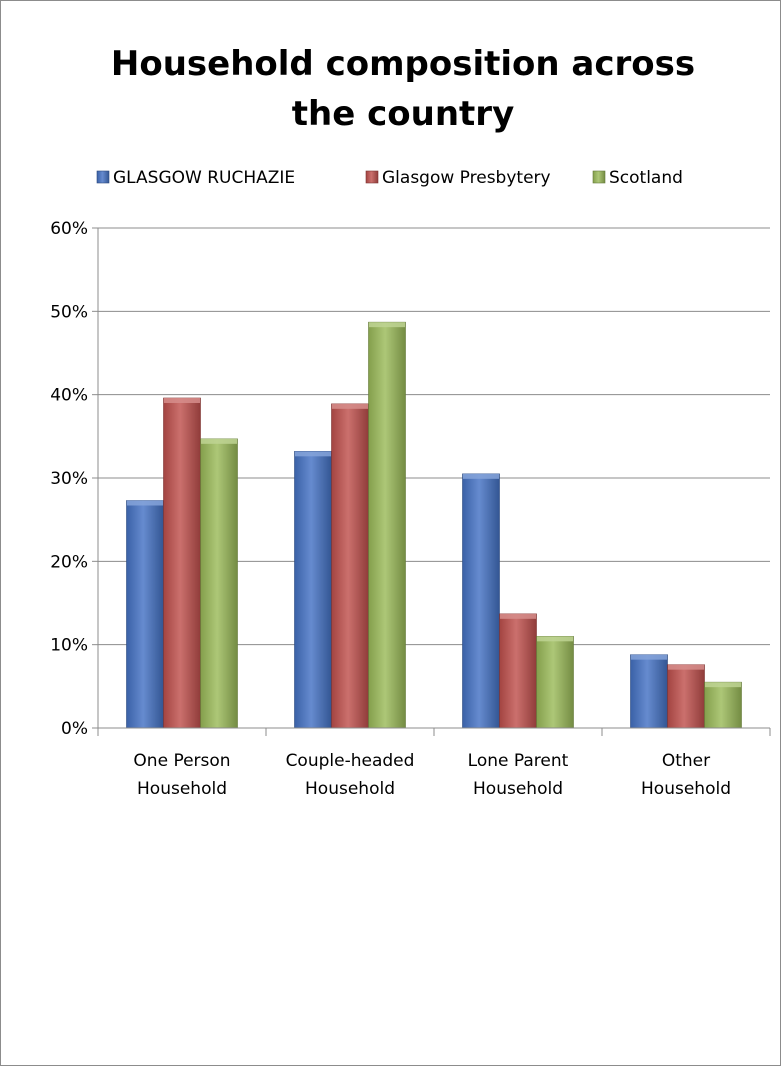 The image size is (781, 1066). I want to click on y-tick-label: 40%, so click(69, 396).